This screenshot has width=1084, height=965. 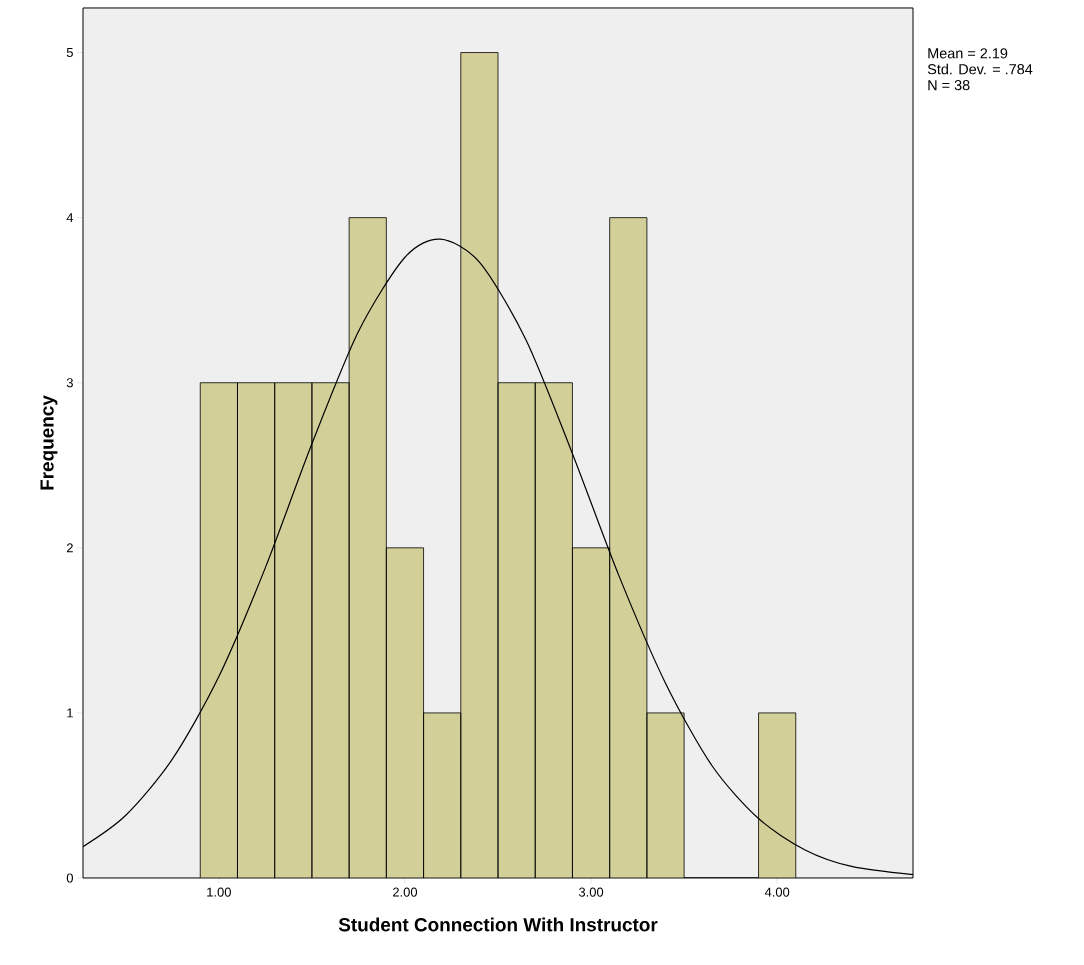 I want to click on y-tick-label: 3, so click(x=69, y=383).